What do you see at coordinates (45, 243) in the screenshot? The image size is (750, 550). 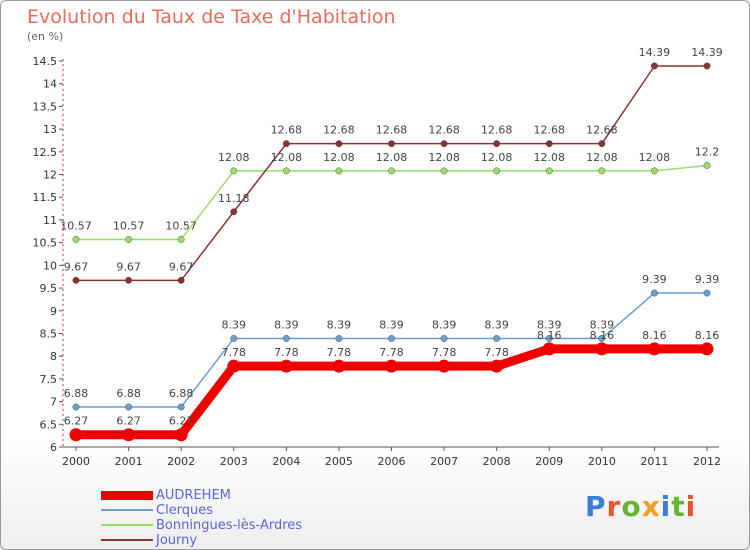 I see `y-tick-label: 10.5` at bounding box center [45, 243].